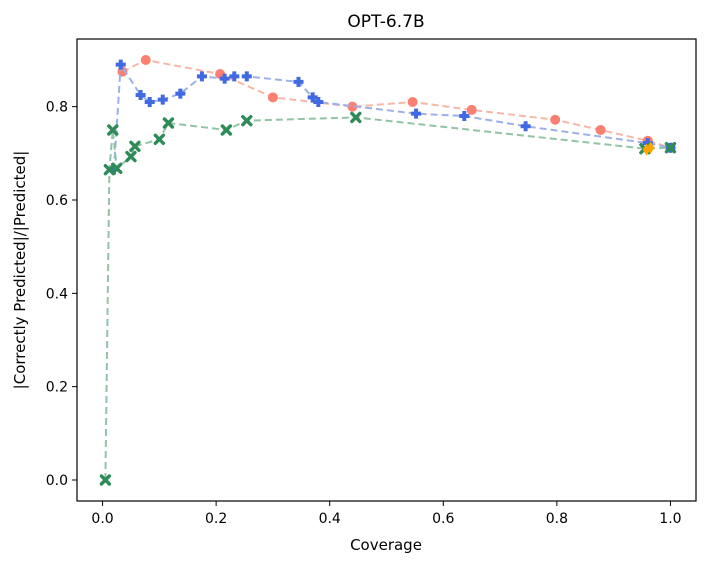 The height and width of the screenshot is (566, 709). What do you see at coordinates (57, 481) in the screenshot?
I see `y-tick-label: 0.0` at bounding box center [57, 481].